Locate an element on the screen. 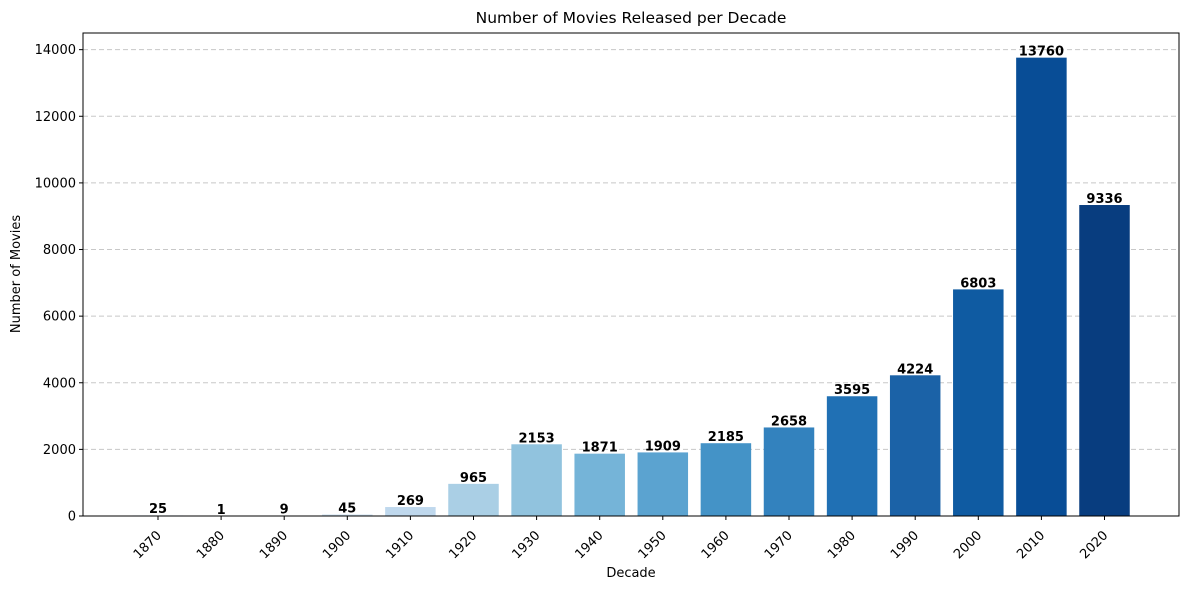 The height and width of the screenshot is (590, 1189). data-label: 2185 is located at coordinates (726, 437).